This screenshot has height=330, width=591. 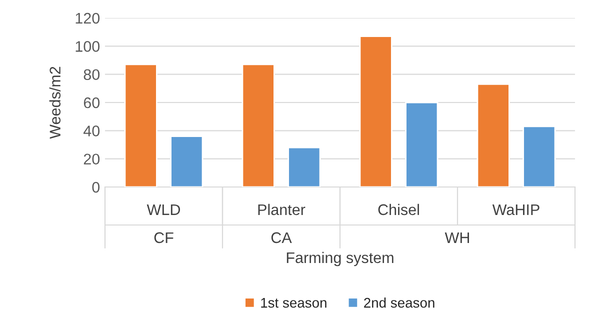 I want to click on text: WH, so click(x=456, y=237).